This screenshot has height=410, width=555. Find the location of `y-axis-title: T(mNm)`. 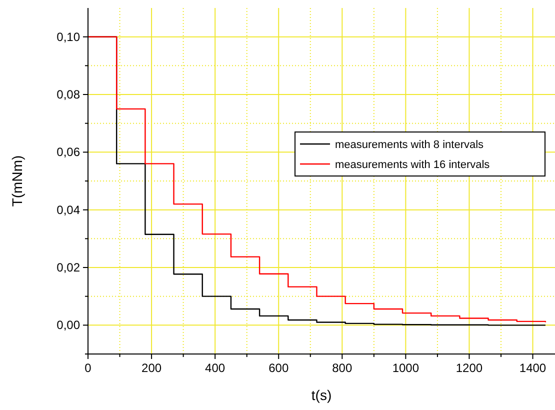

y-axis-title: T(mNm) is located at coordinates (17, 181).